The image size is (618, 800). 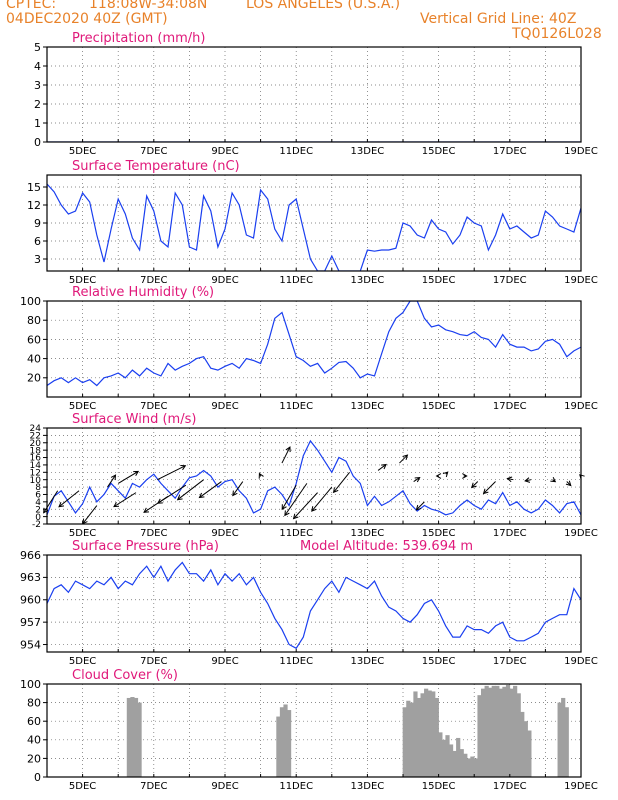 What do you see at coordinates (156, 166) in the screenshot?
I see `panel-title: Surface Temperature (nC)` at bounding box center [156, 166].